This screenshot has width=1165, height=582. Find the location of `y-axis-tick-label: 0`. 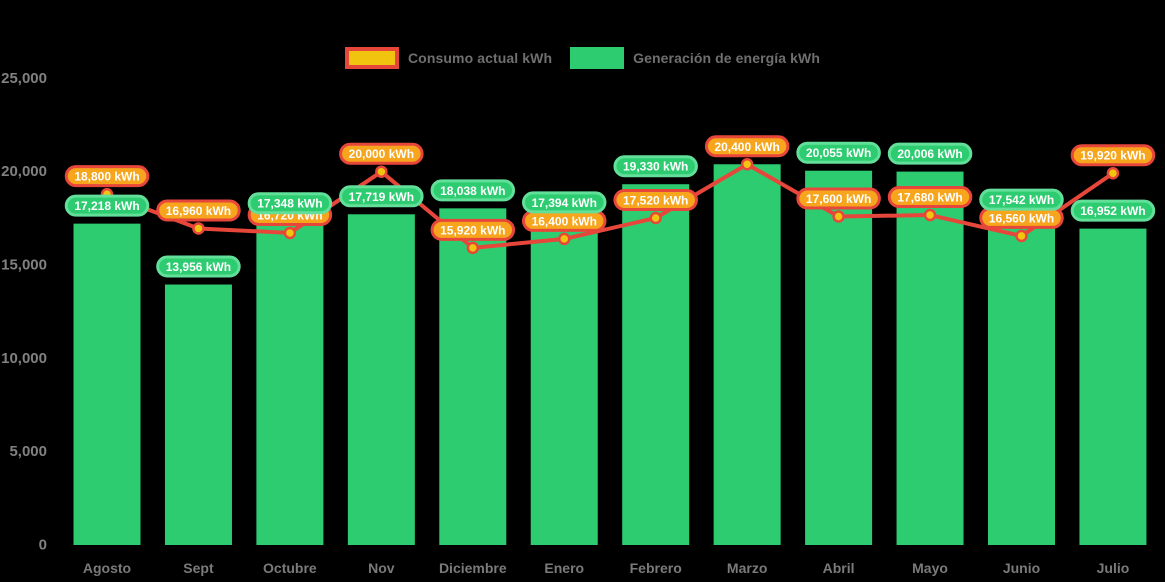

y-axis-tick-label: 0 is located at coordinates (43, 545).